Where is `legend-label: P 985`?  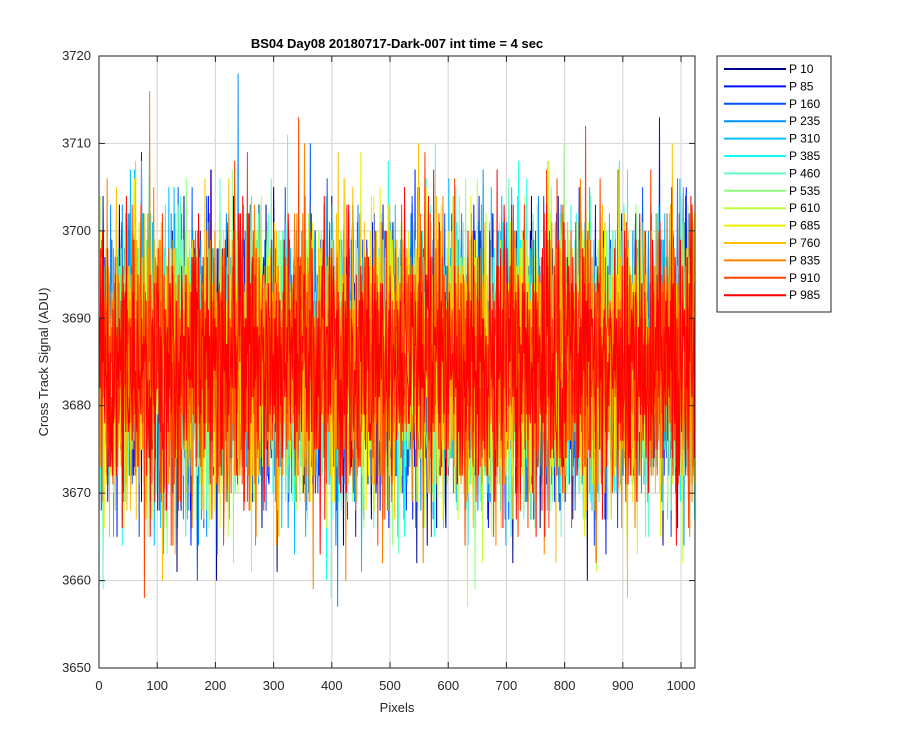
legend-label: P 985 is located at coordinates (804, 295).